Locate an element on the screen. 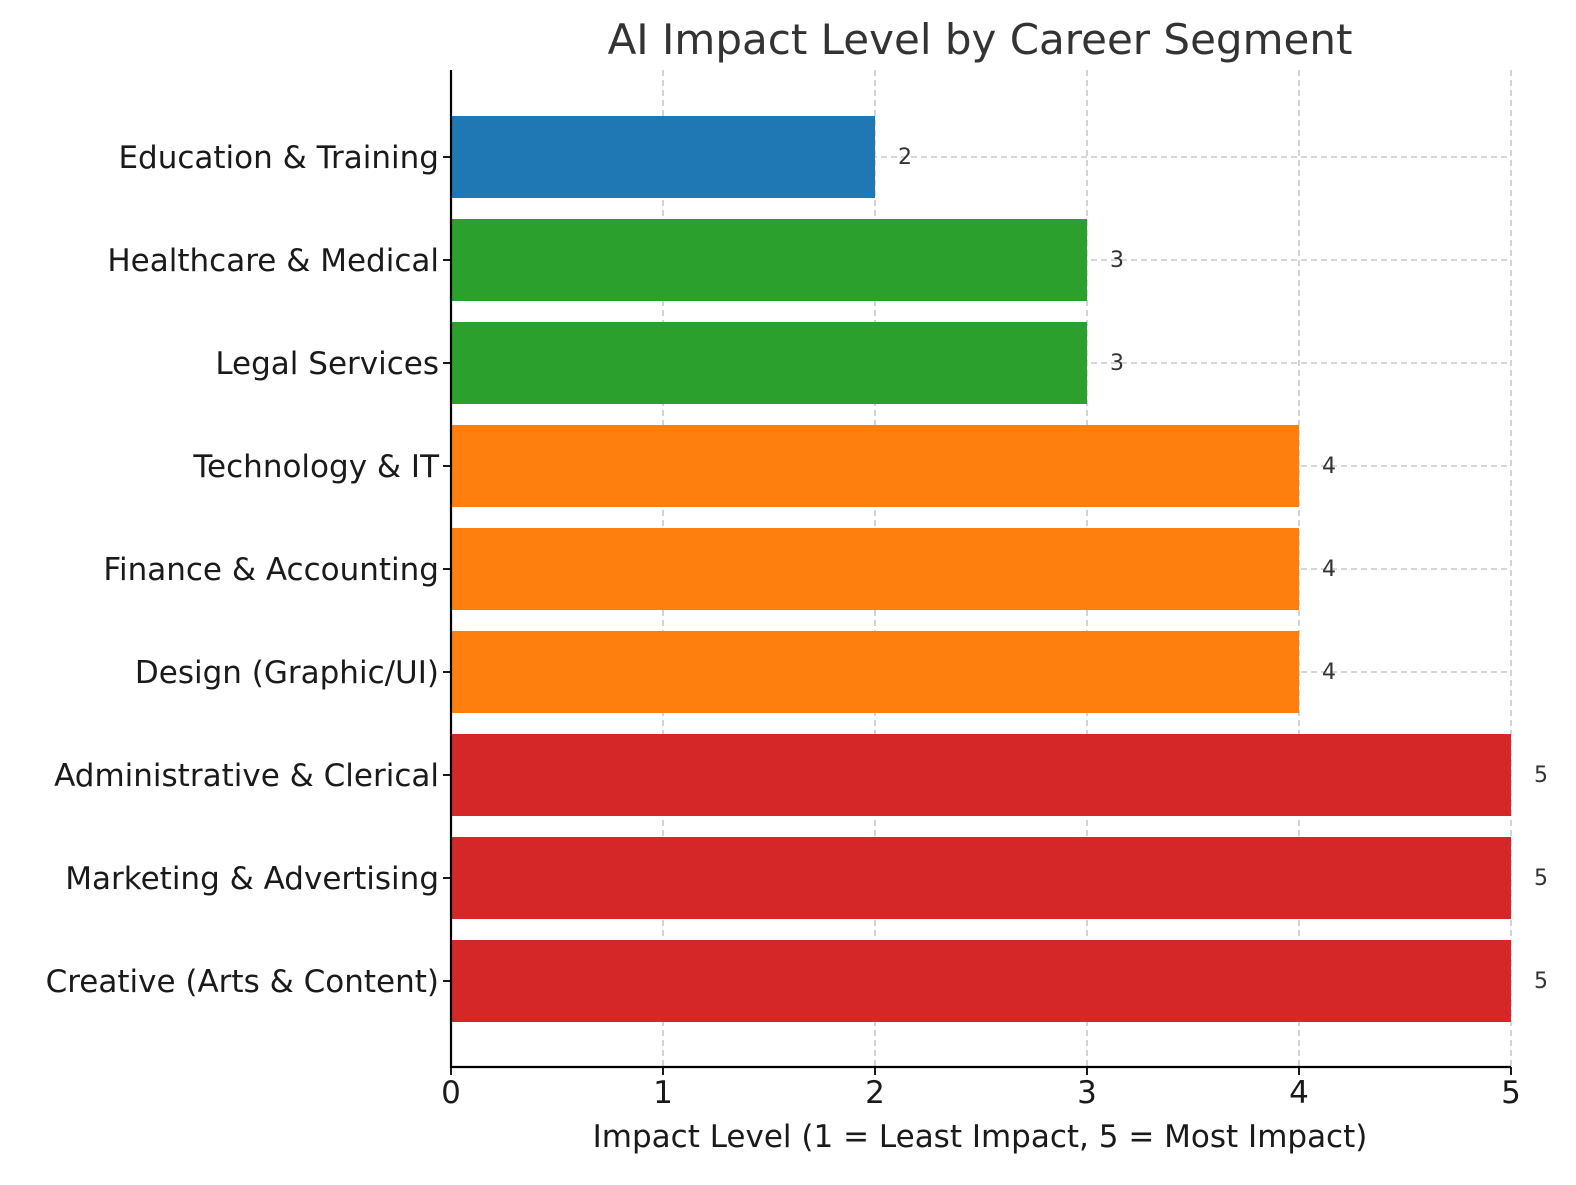 This screenshot has width=1576, height=1185. category-label: Administrative & Clerical is located at coordinates (246, 776).